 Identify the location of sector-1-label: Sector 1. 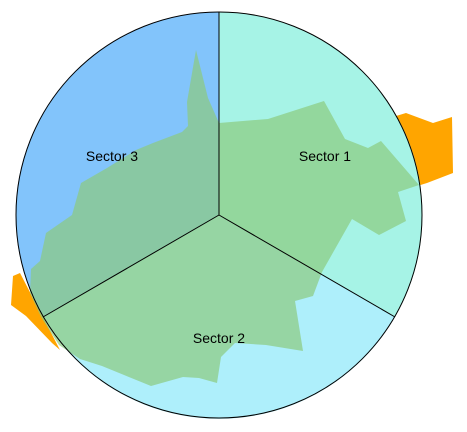
(325, 156).